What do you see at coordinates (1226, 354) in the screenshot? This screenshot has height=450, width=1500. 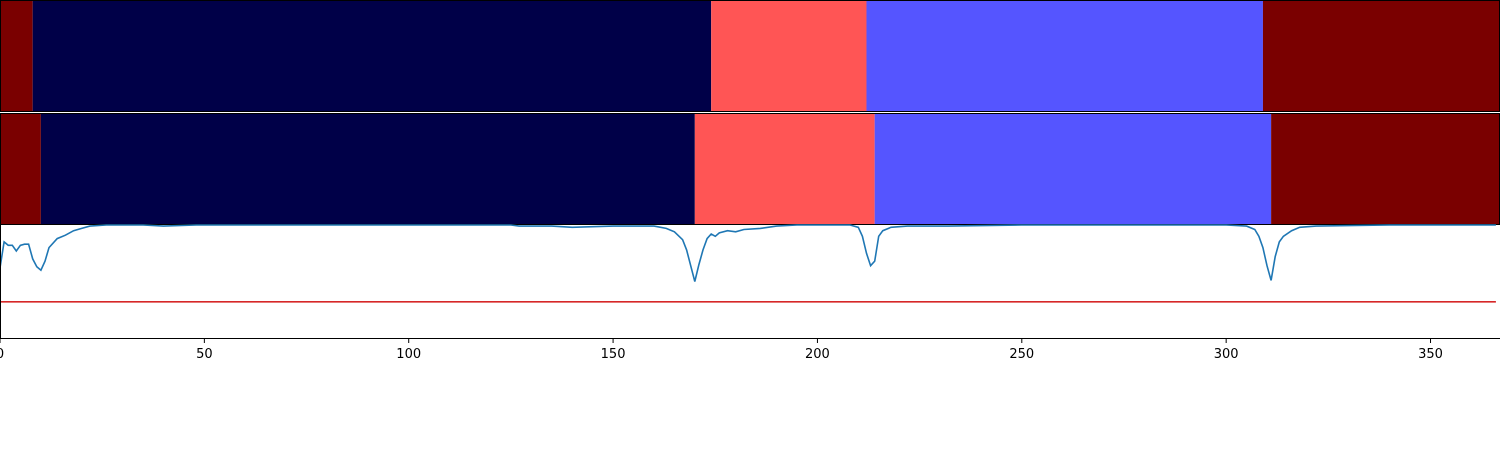 I see `x-tick-label-300: 300` at bounding box center [1226, 354].